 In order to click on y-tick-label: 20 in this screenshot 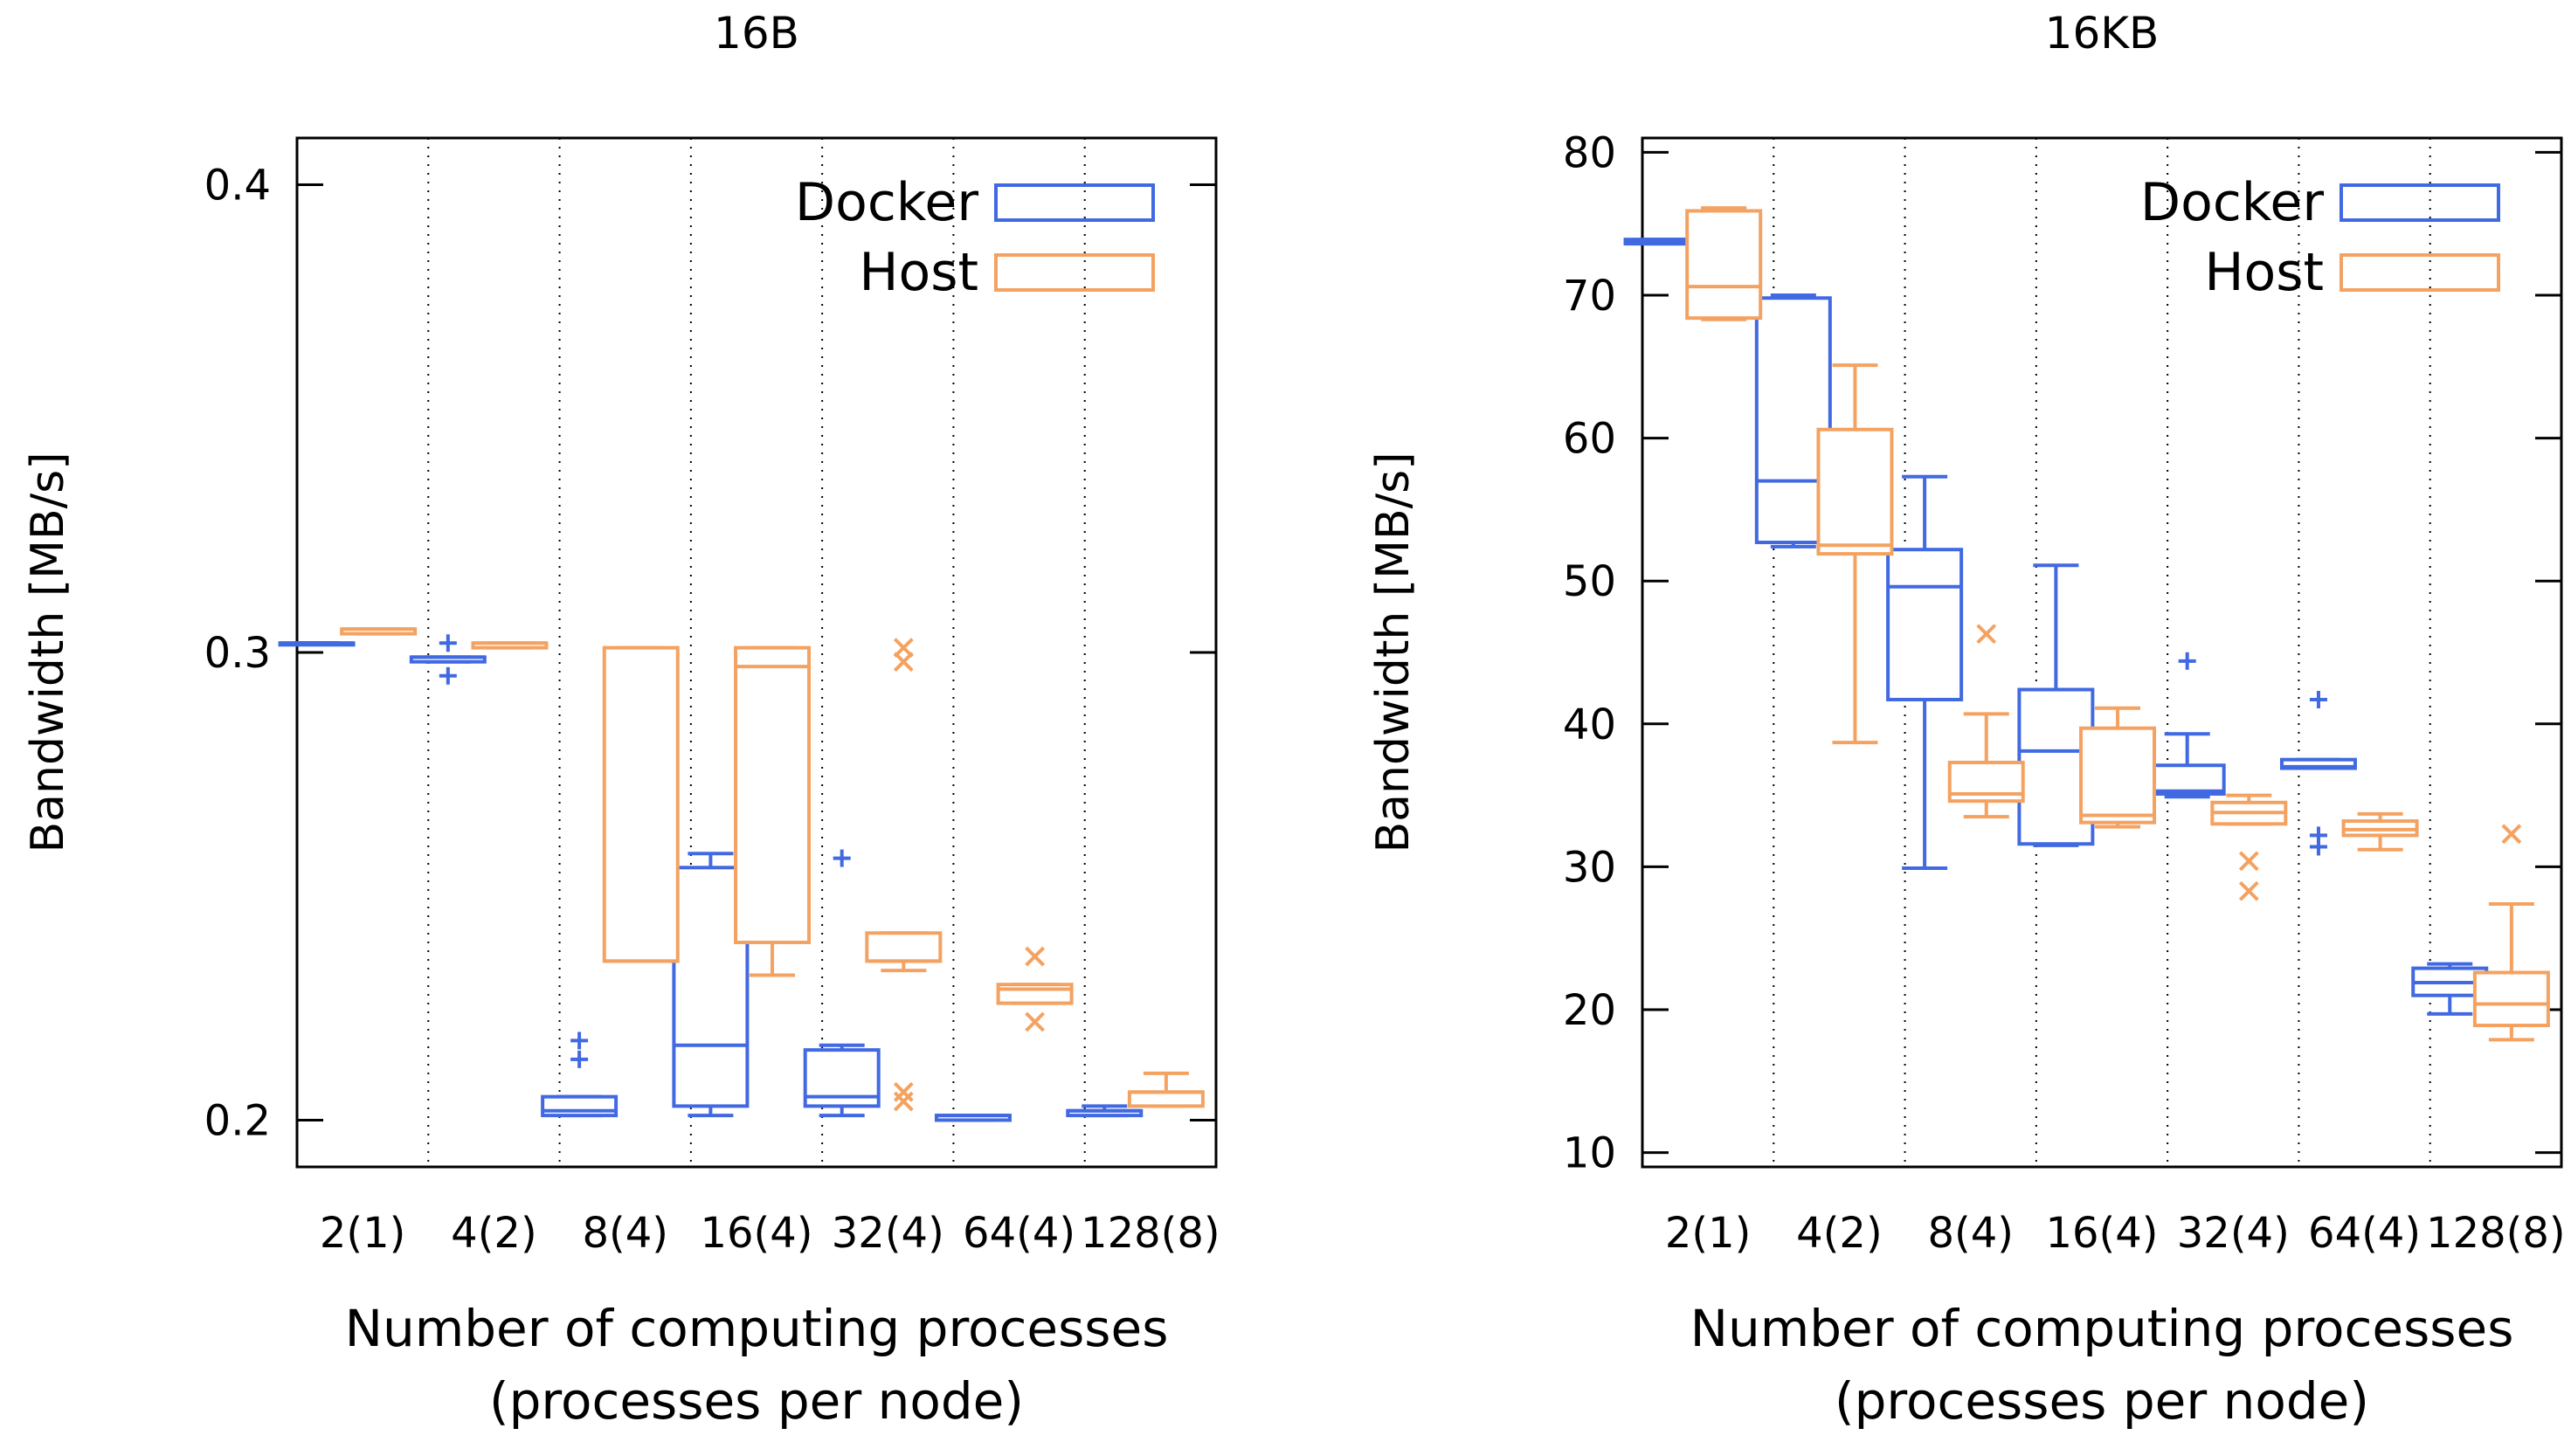, I will do `click(1589, 1010)`.